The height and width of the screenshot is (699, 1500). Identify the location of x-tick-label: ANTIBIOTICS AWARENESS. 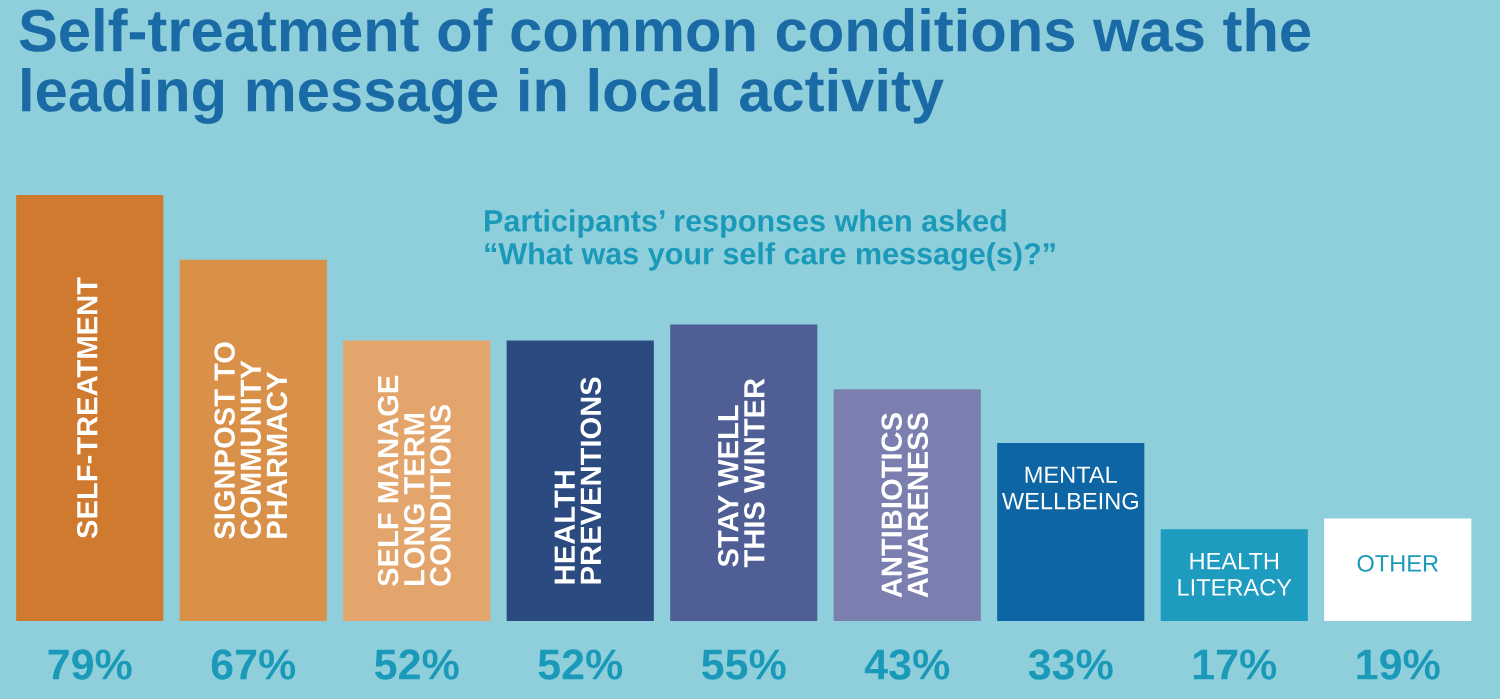
(905, 505).